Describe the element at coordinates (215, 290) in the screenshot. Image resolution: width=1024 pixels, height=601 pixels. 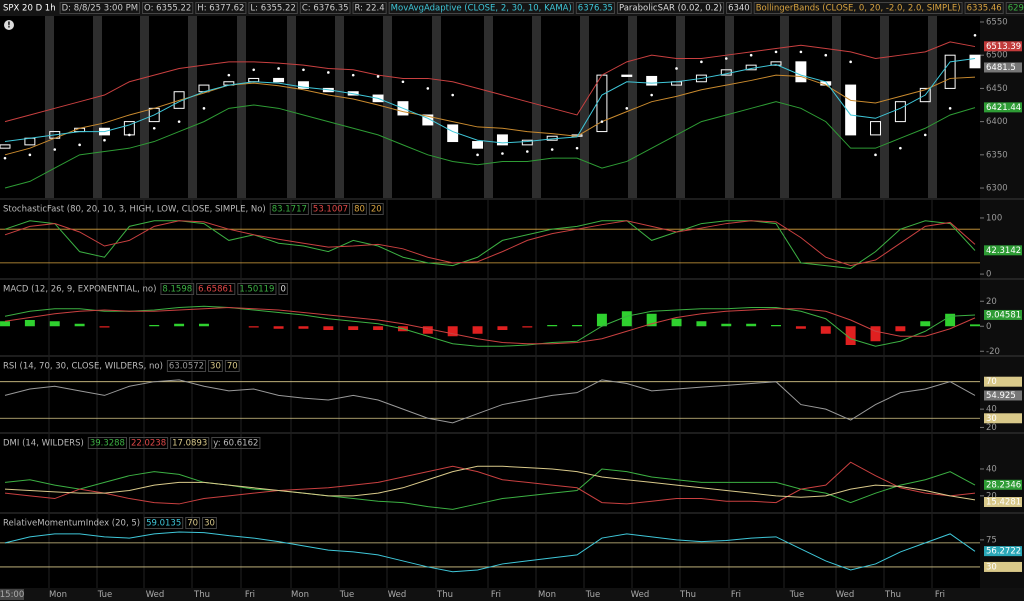
I see `study-label: 6.65861` at that location.